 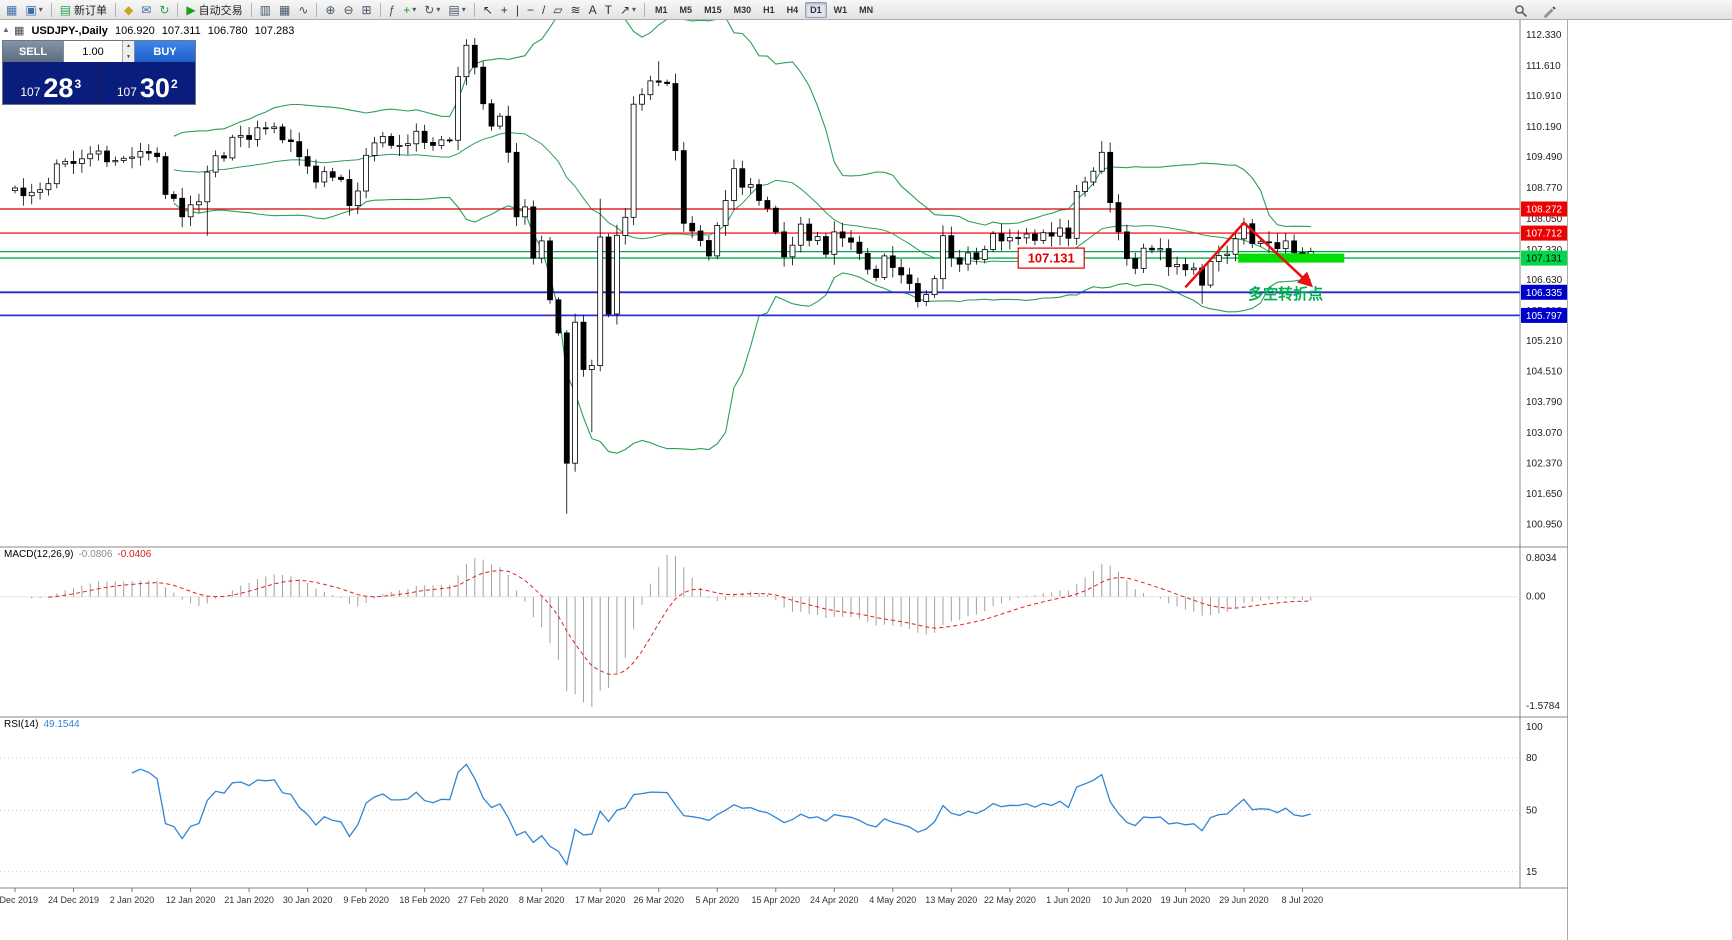 I want to click on quick-edit-icon, so click(x=1549, y=10).